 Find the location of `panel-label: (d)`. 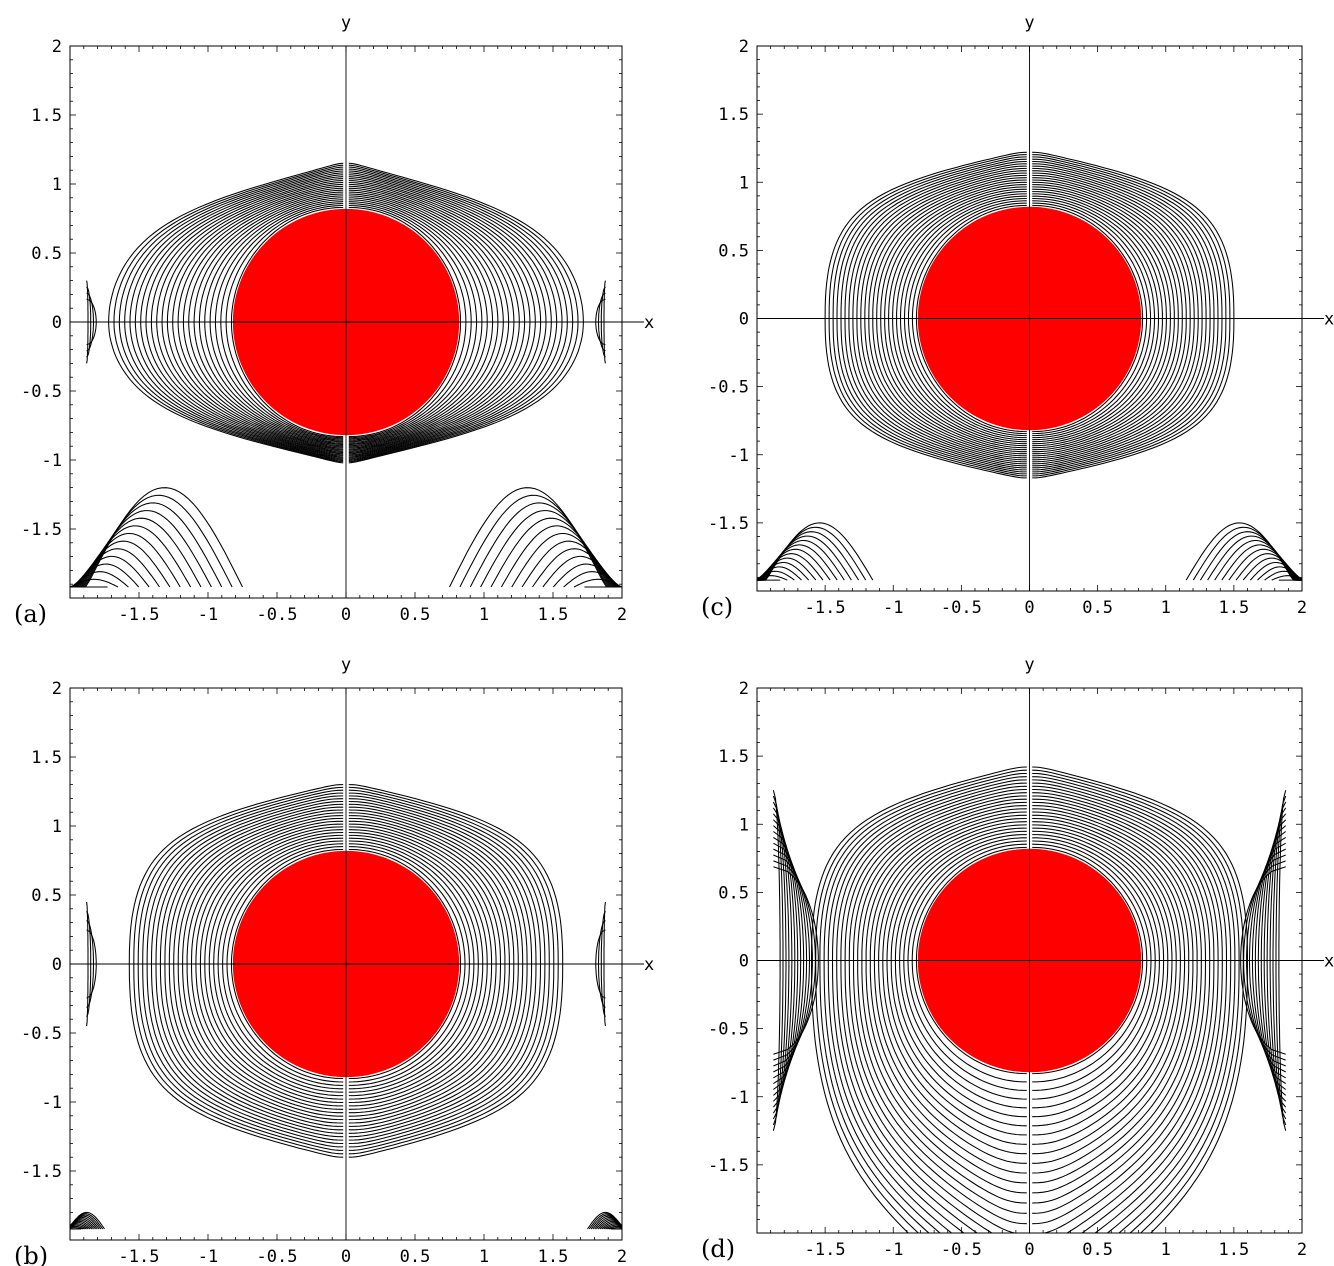

panel-label: (d) is located at coordinates (718, 1249).